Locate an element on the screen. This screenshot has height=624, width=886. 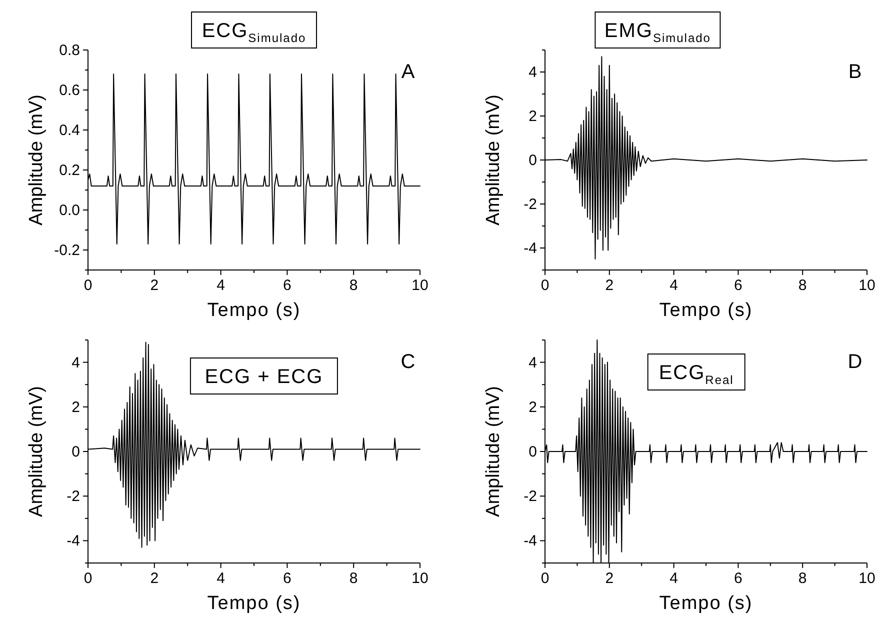
annotation: C is located at coordinates (408, 362).